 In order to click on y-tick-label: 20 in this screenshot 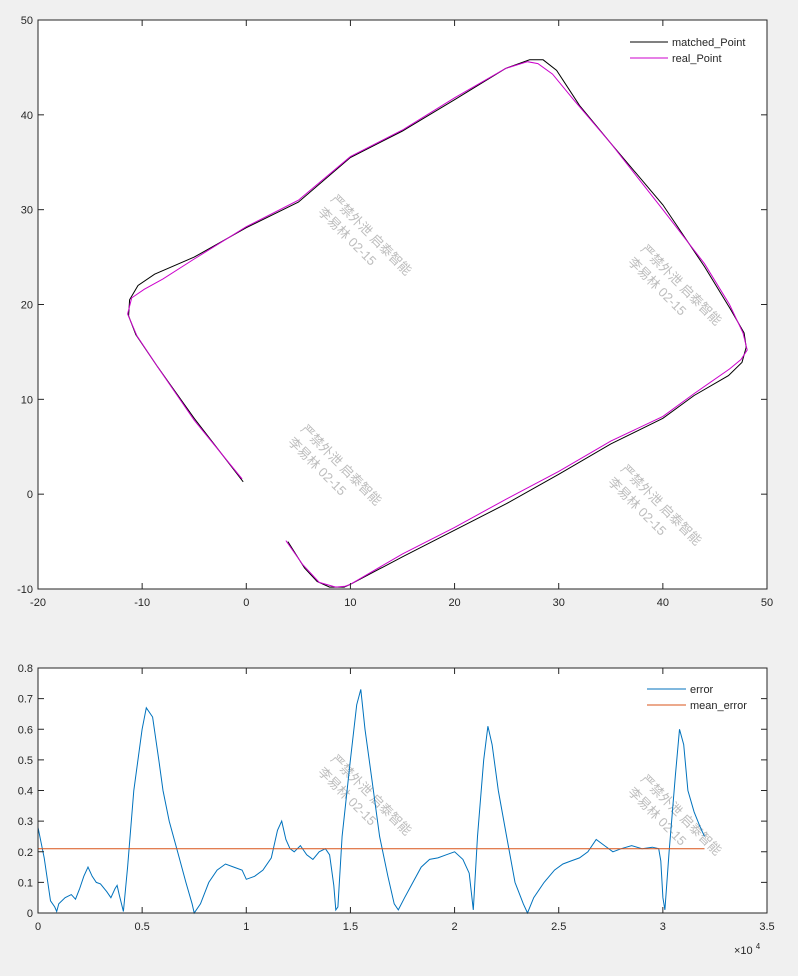, I will do `click(27, 306)`.